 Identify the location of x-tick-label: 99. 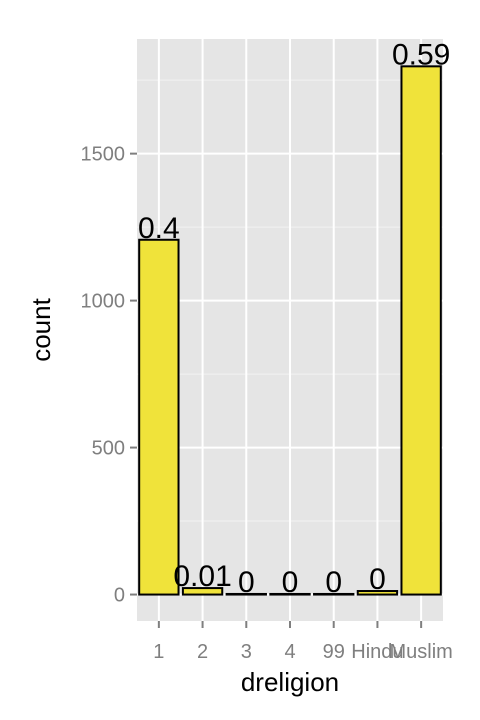
(334, 652).